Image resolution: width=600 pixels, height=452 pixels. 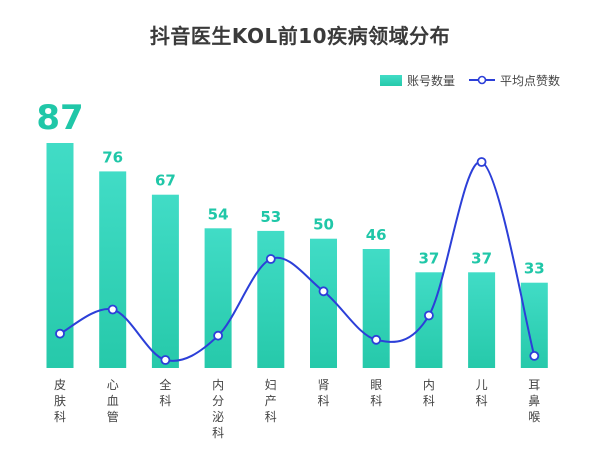 What do you see at coordinates (218, 409) in the screenshot?
I see `category-label-3: 内分泌科` at bounding box center [218, 409].